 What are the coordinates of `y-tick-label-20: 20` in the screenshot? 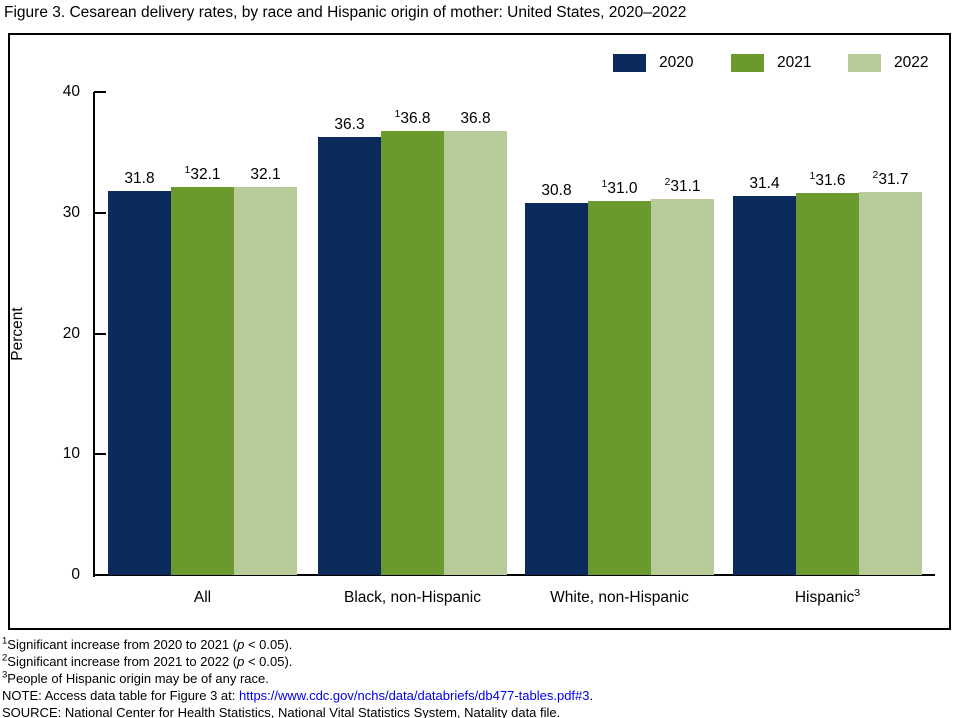 It's located at (71, 333).